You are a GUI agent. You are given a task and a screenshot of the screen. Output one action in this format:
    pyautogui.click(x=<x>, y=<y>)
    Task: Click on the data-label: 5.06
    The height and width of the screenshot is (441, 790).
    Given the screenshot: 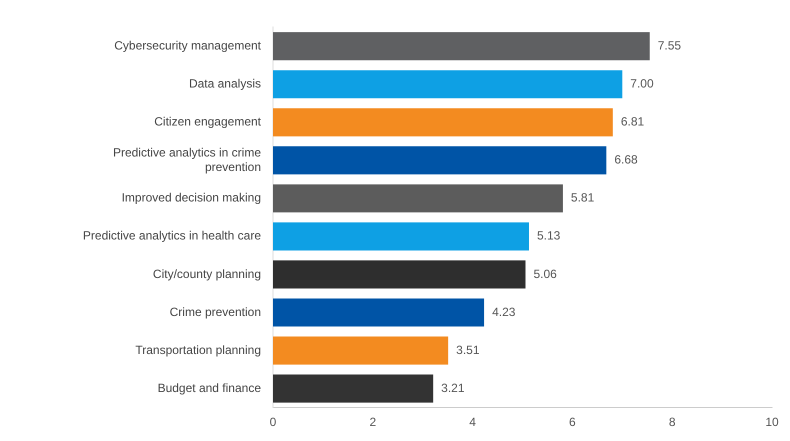 What is the action you would take?
    pyautogui.click(x=545, y=273)
    